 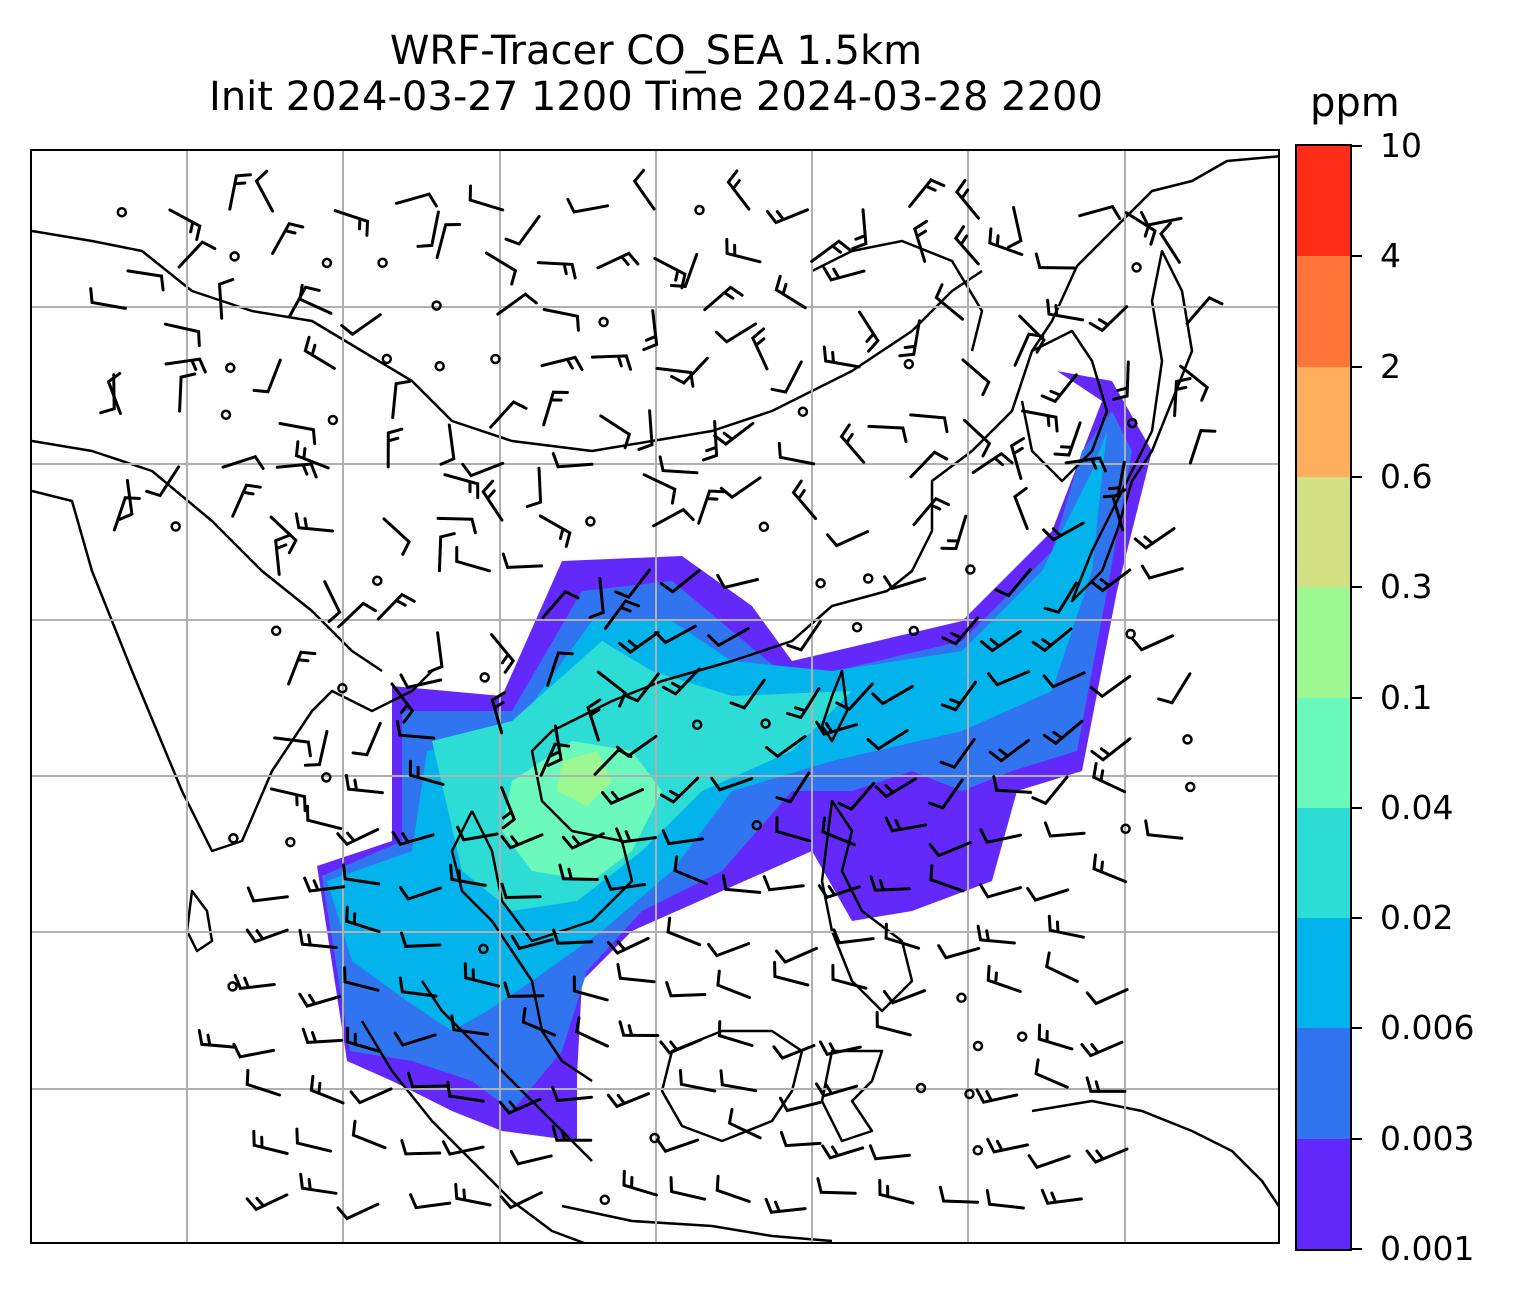 What do you see at coordinates (897, 295) in the screenshot?
I see `border-mongolia` at bounding box center [897, 295].